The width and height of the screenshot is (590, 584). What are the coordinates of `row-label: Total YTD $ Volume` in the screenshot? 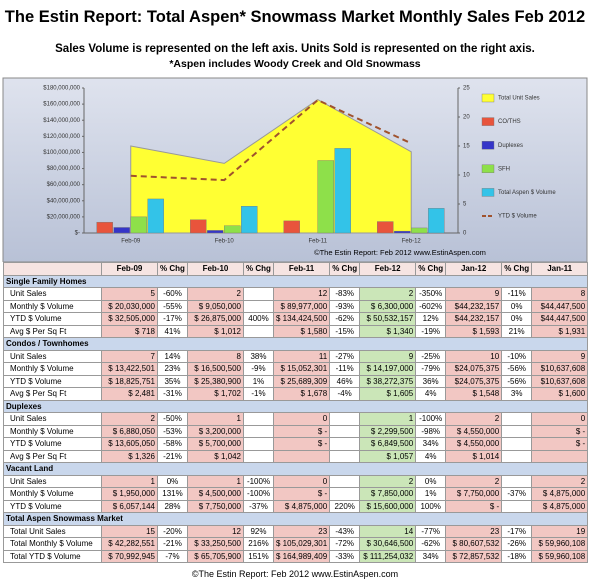 It's located at (52, 556).